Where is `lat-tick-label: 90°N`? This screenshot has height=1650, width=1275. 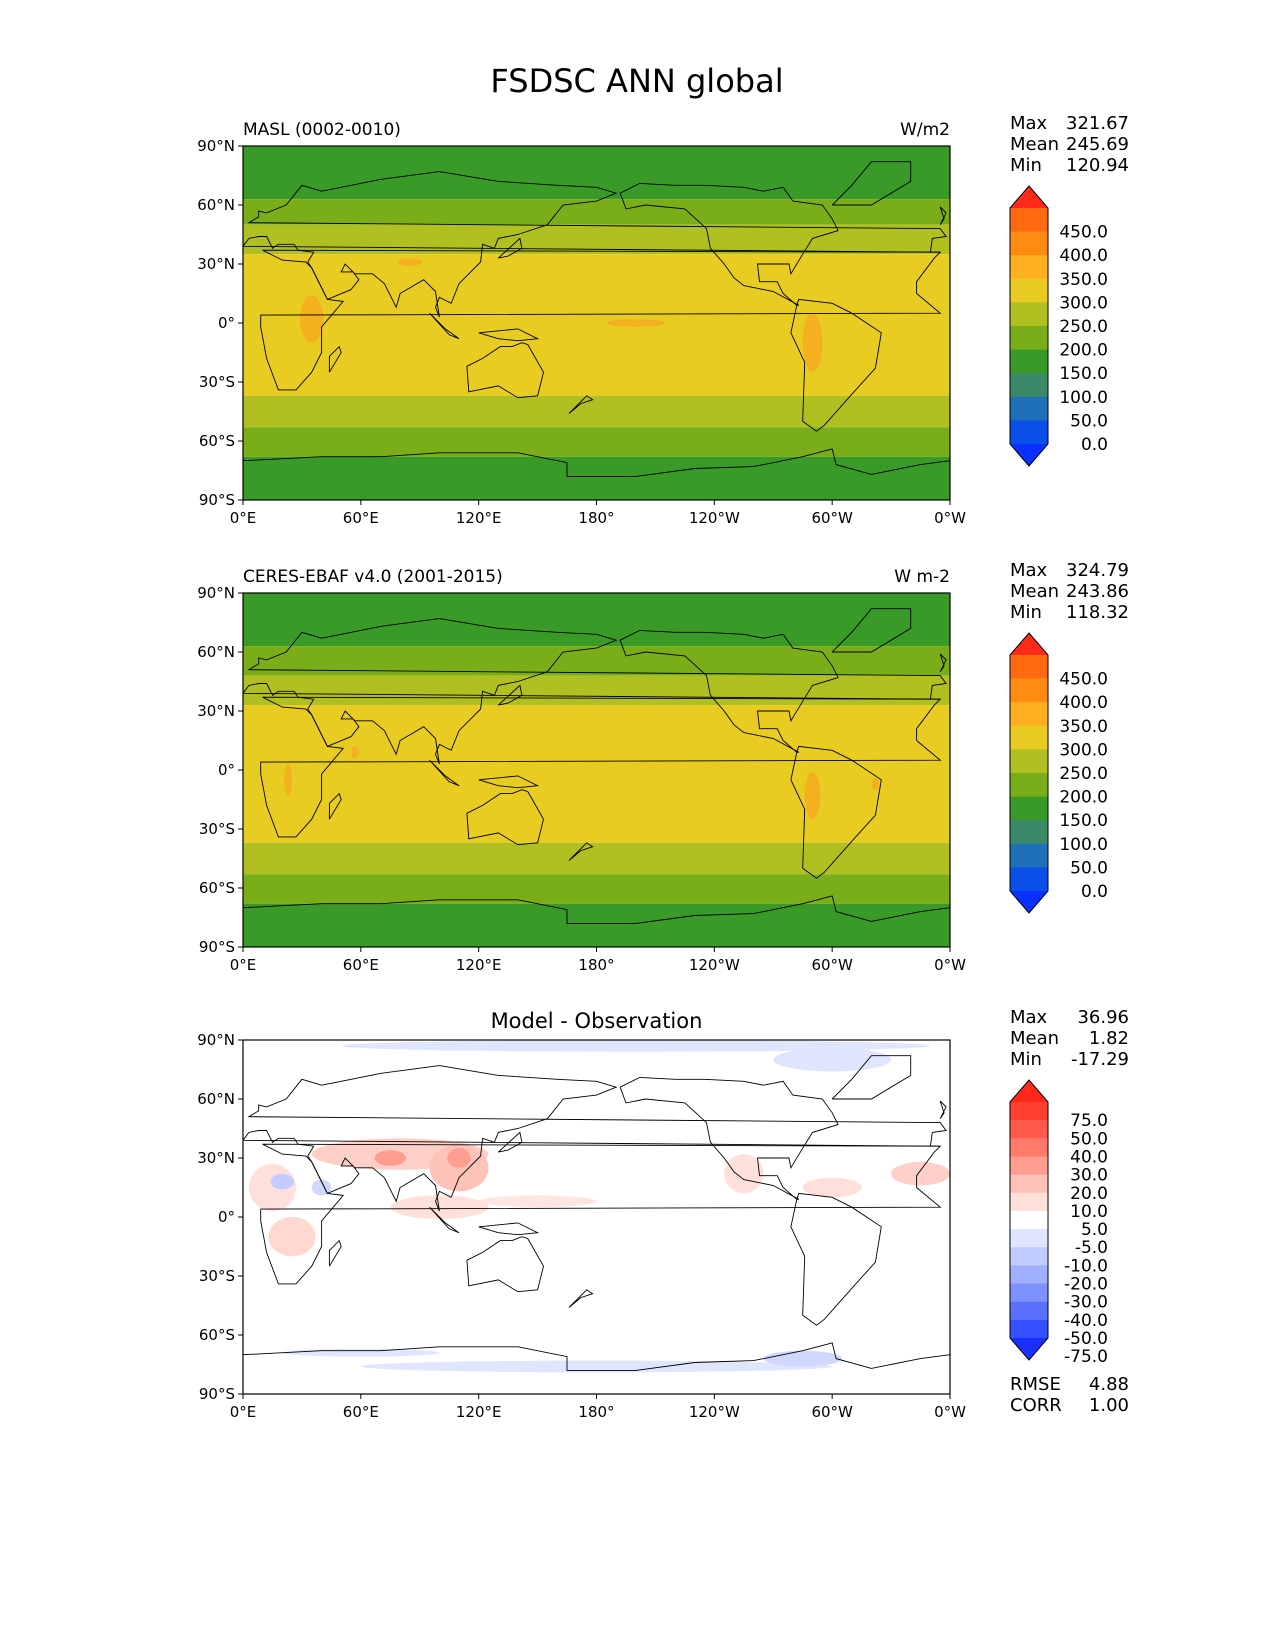 lat-tick-label: 90°N is located at coordinates (216, 1040).